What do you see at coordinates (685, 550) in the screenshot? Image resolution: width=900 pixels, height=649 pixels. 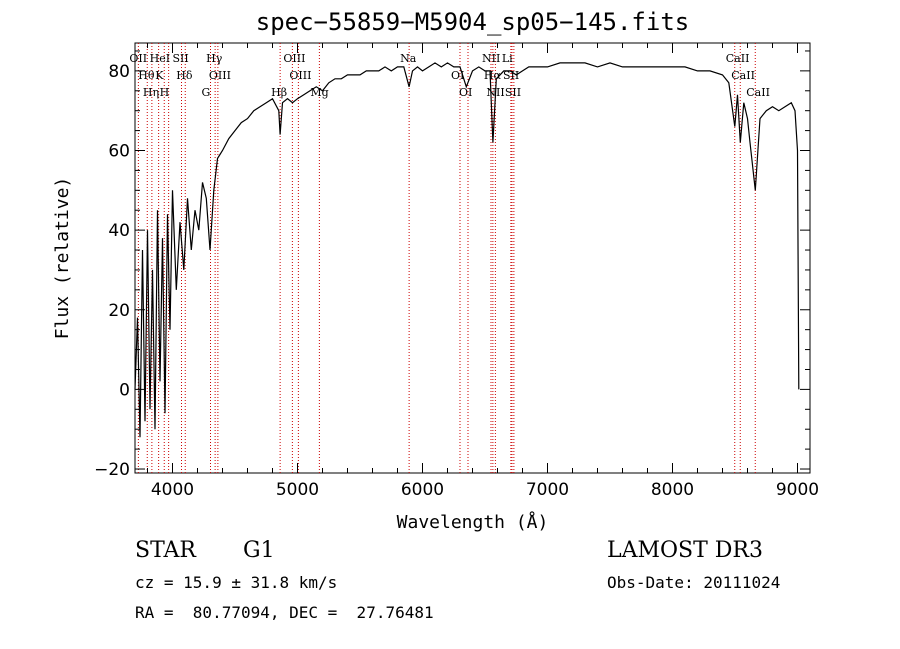 I see `survey-name: LAMOST DR3` at bounding box center [685, 550].